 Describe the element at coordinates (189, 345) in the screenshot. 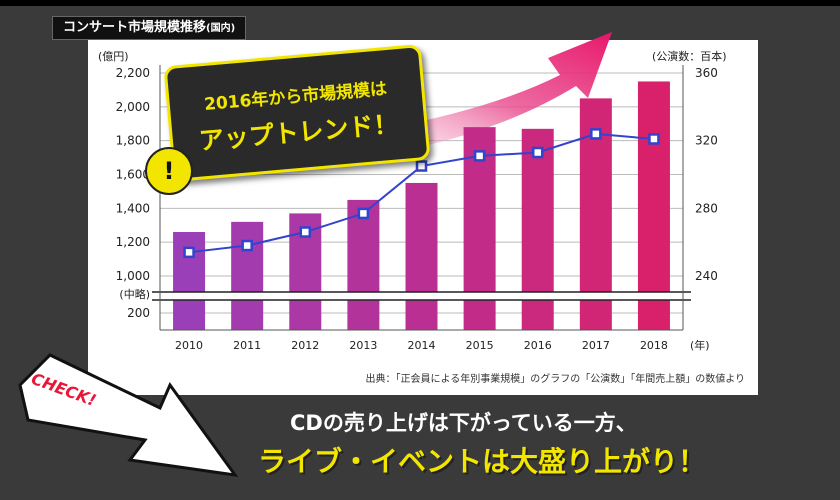

I see `x-tick-label: 2010` at that location.